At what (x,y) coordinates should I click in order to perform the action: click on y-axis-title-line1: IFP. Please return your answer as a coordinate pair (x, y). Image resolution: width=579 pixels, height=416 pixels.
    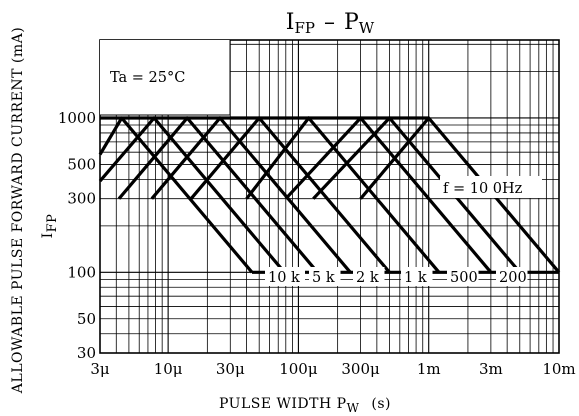
    Looking at the image, I should click on (50, 226).